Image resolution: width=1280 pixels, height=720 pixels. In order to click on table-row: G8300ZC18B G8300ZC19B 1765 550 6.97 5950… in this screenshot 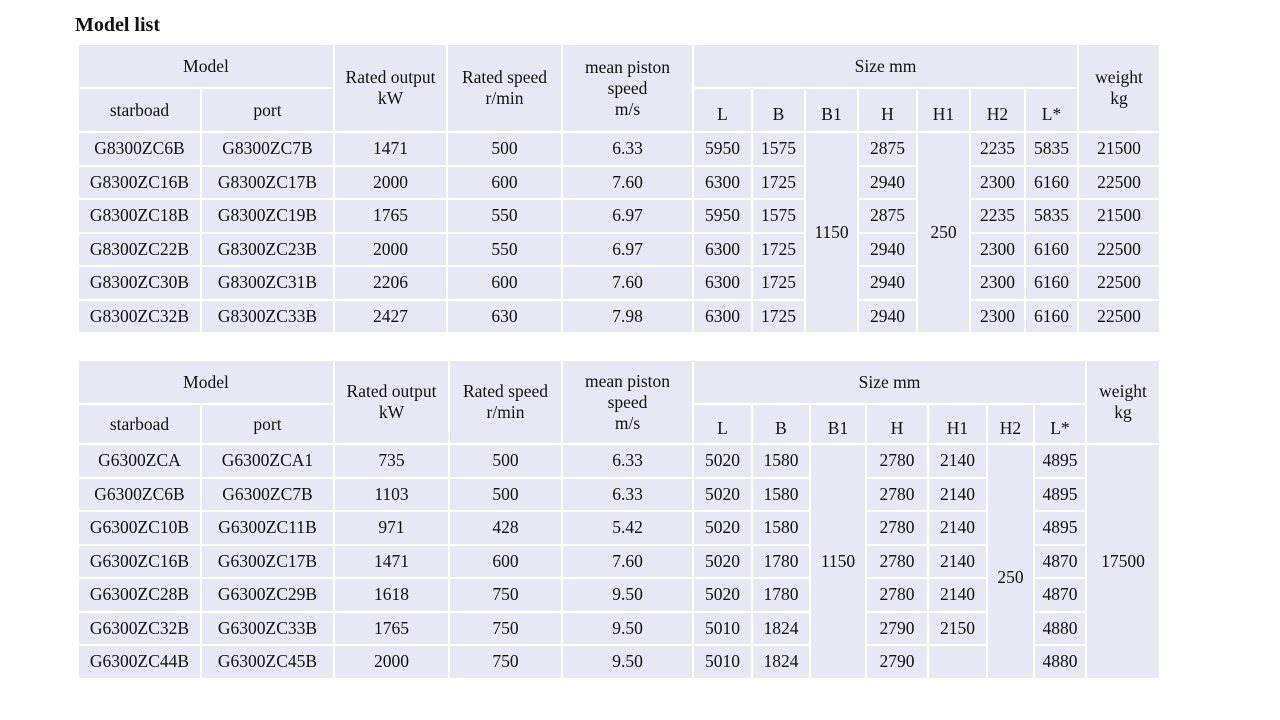, I will do `click(619, 216)`.